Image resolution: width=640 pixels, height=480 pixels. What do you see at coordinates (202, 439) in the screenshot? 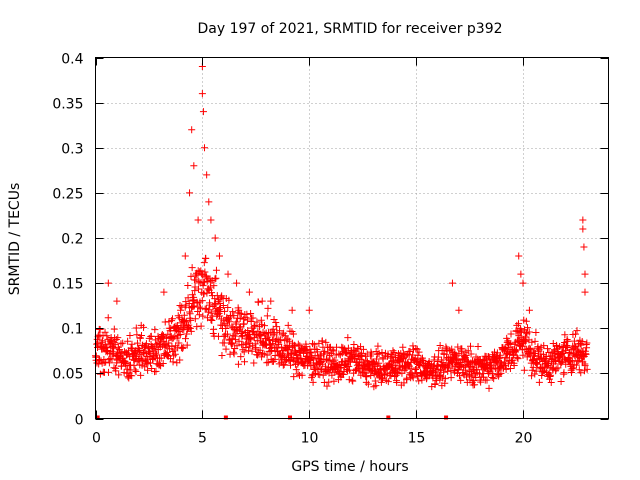
I see `x-tick-label: 5` at bounding box center [202, 439].